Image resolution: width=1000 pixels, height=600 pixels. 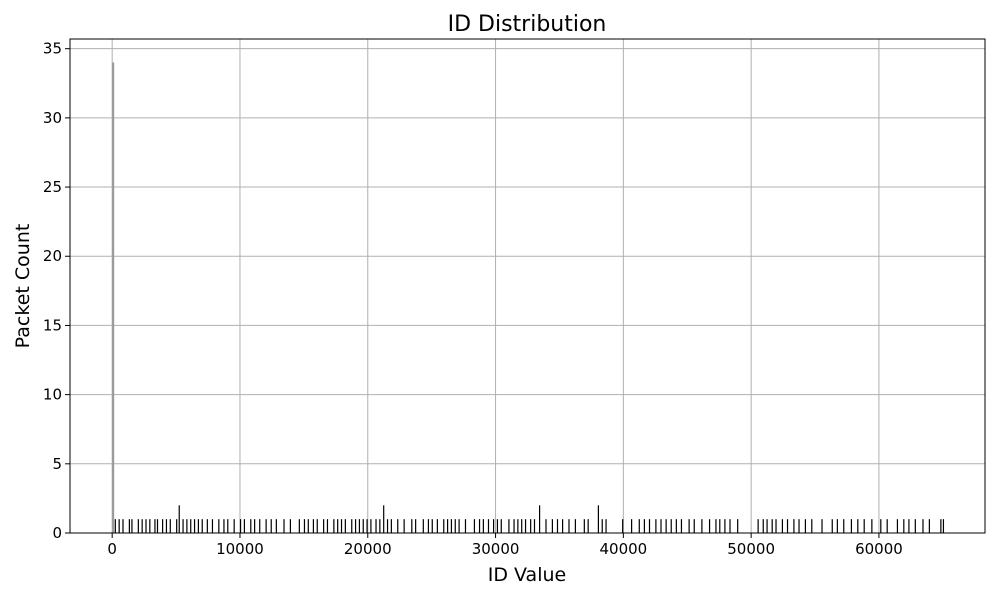 I want to click on y-tick-label: 20, so click(x=52, y=256).